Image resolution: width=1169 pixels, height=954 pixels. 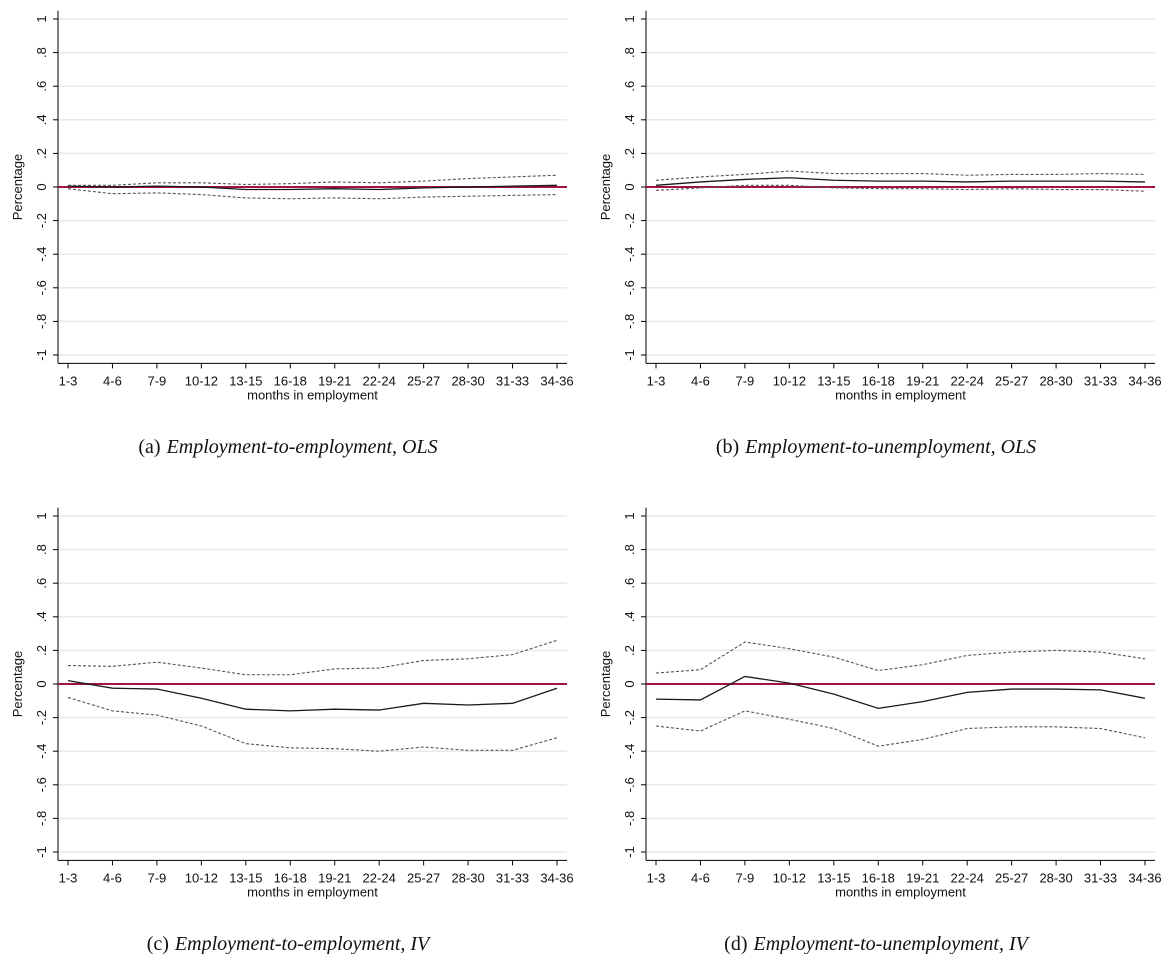 I want to click on caption-text: Employment-to-employment, OLS, so click(x=302, y=447).